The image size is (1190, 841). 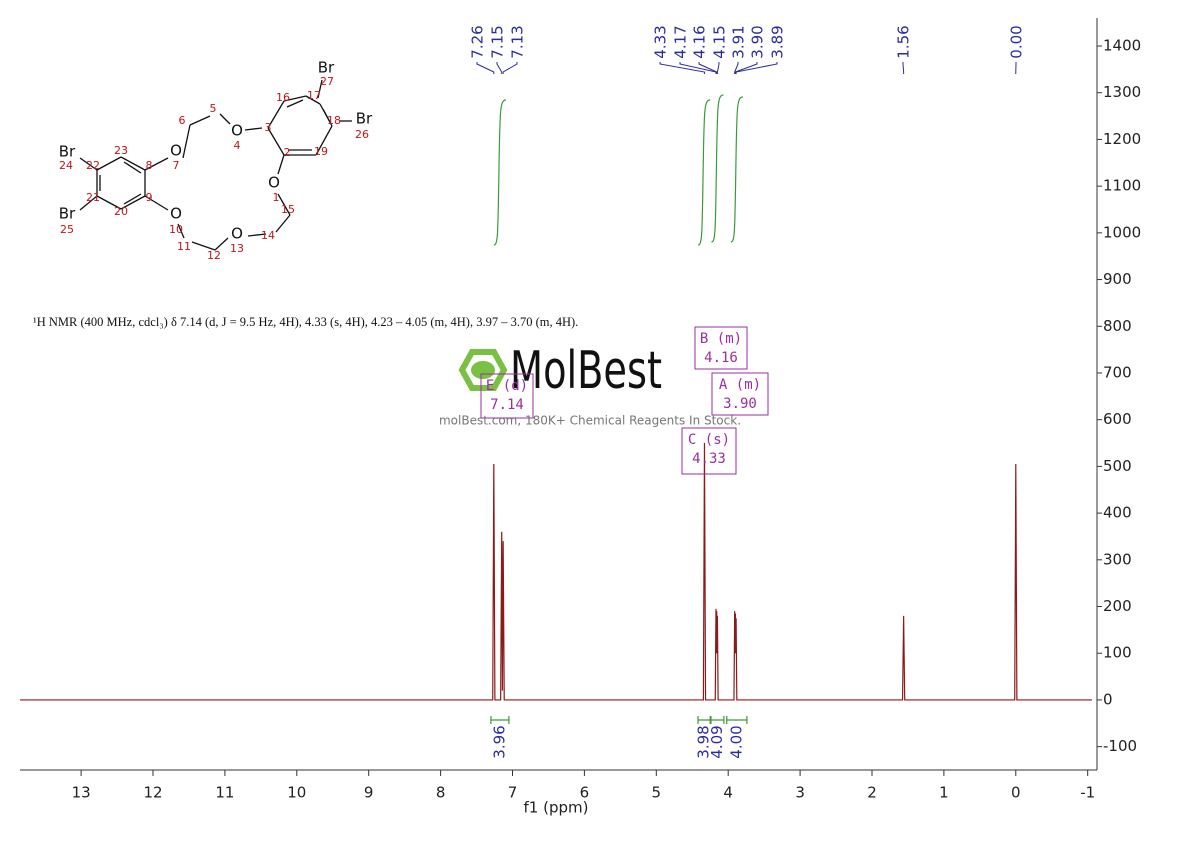 I want to click on peak-label: 7.13, so click(x=518, y=41).